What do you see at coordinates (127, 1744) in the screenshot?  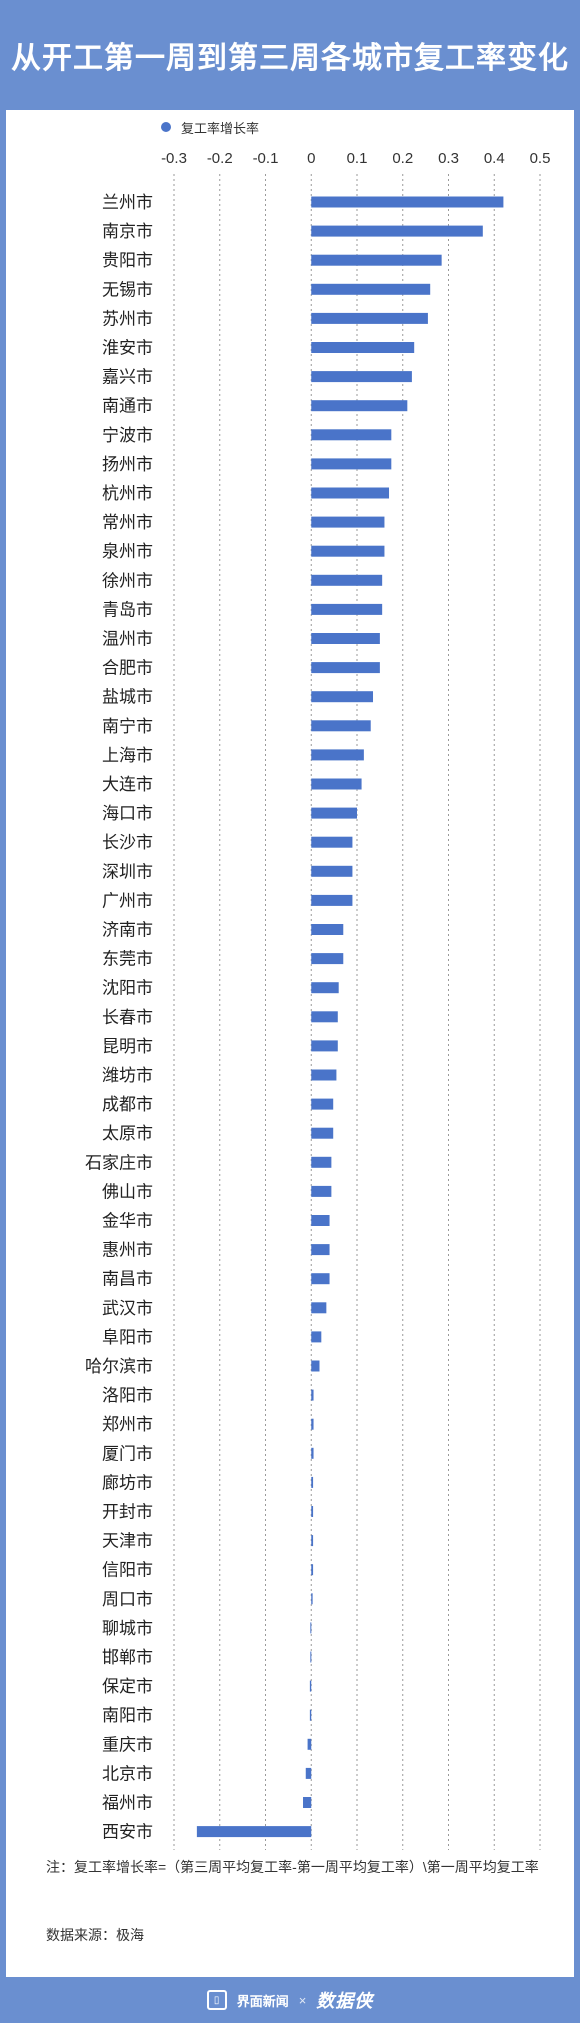 I see `category-label: 重庆市` at bounding box center [127, 1744].